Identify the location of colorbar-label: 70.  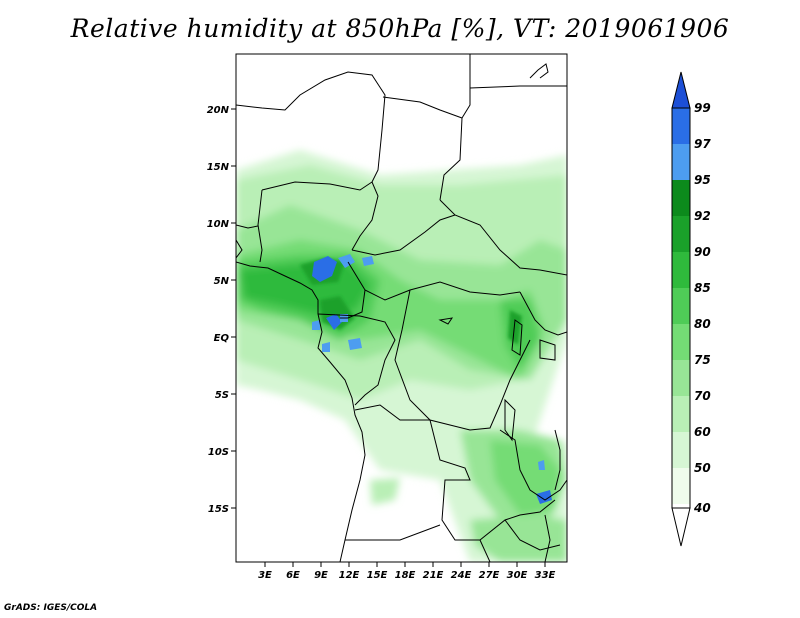
(702, 396).